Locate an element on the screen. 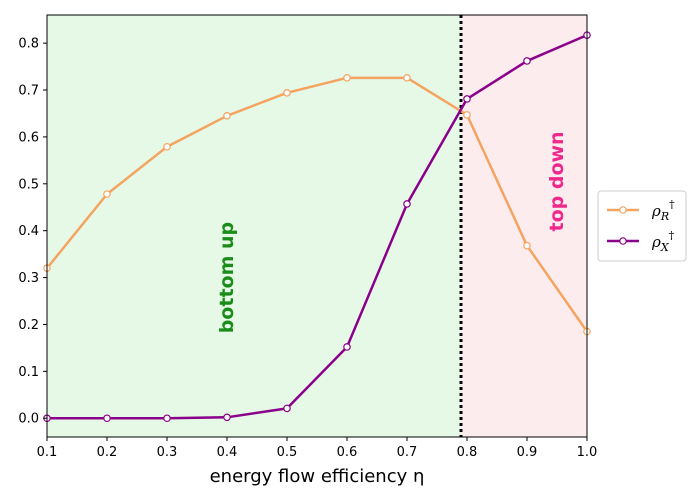  region-0-label: bottom up is located at coordinates (227, 277).